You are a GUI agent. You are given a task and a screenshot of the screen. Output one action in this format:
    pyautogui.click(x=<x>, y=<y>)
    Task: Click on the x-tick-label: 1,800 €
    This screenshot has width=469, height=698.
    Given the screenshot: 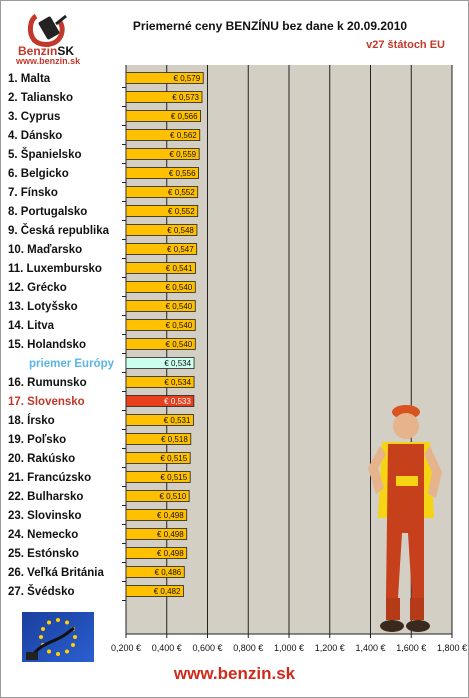 What is the action you would take?
    pyautogui.click(x=452, y=648)
    